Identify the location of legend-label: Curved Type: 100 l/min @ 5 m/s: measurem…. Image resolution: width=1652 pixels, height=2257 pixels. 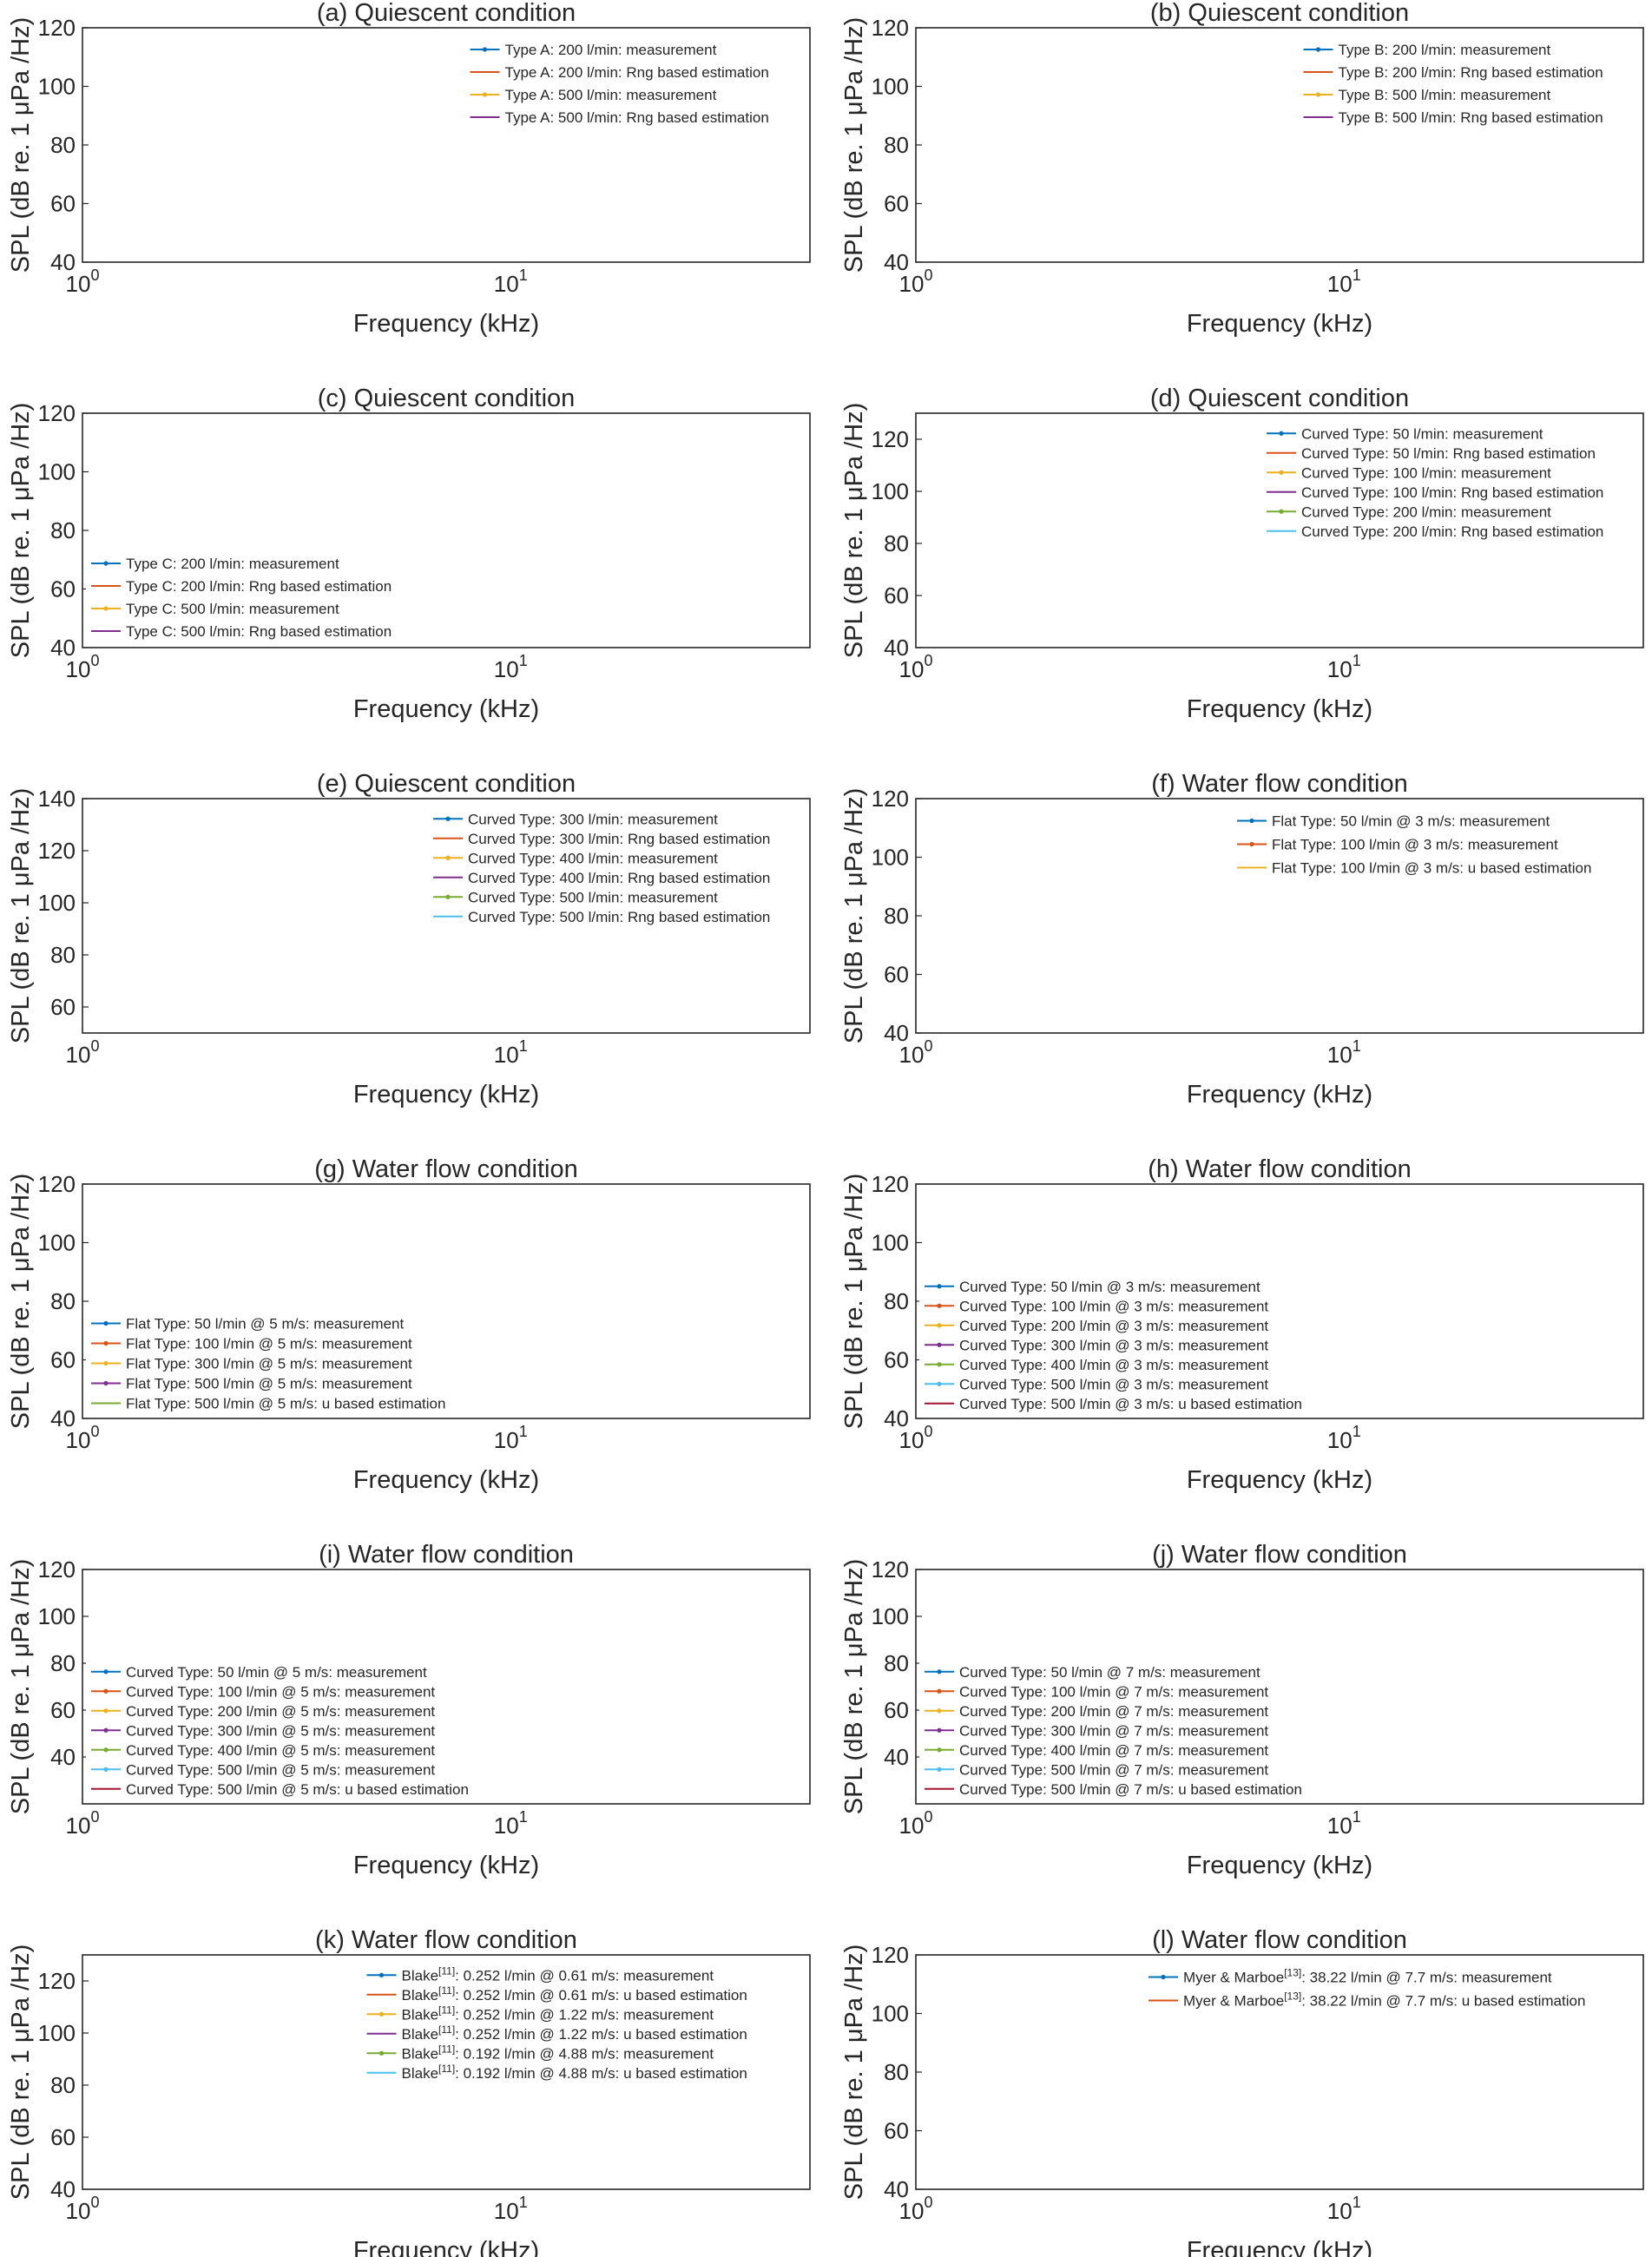
(280, 1692).